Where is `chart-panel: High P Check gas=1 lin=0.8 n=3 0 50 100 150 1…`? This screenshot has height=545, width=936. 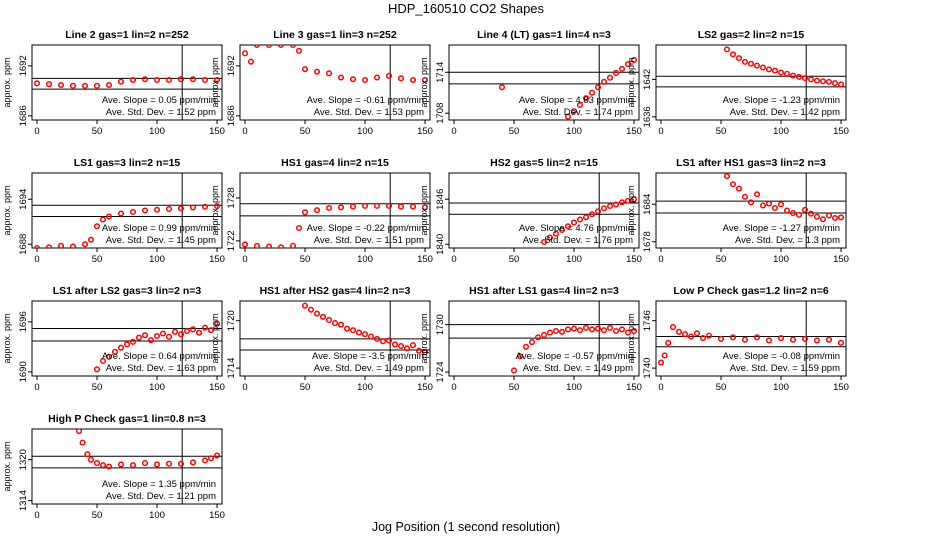 chart-panel: High P Check gas=1 lin=0.8 n=3 0 50 100 150 1… is located at coordinates (113, 467).